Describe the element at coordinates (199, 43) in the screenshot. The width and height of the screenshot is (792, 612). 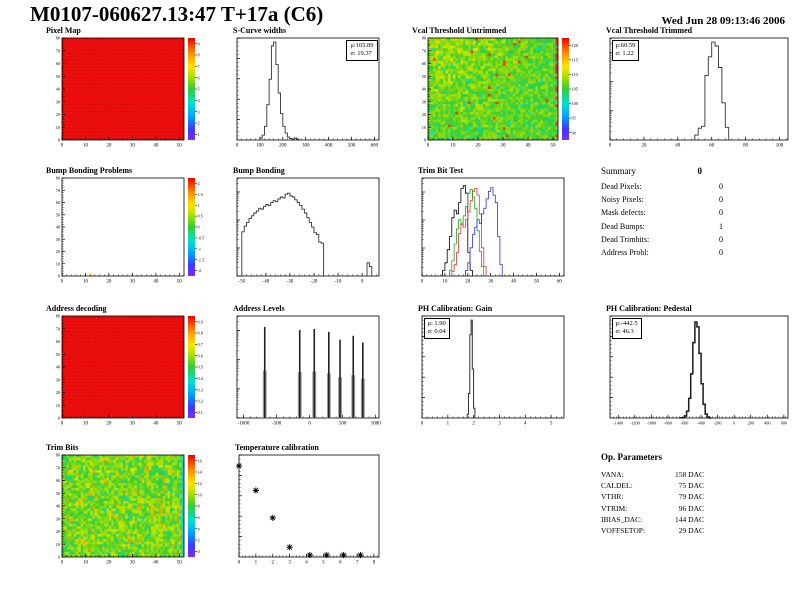
I see `svg-text: 9` at that location.